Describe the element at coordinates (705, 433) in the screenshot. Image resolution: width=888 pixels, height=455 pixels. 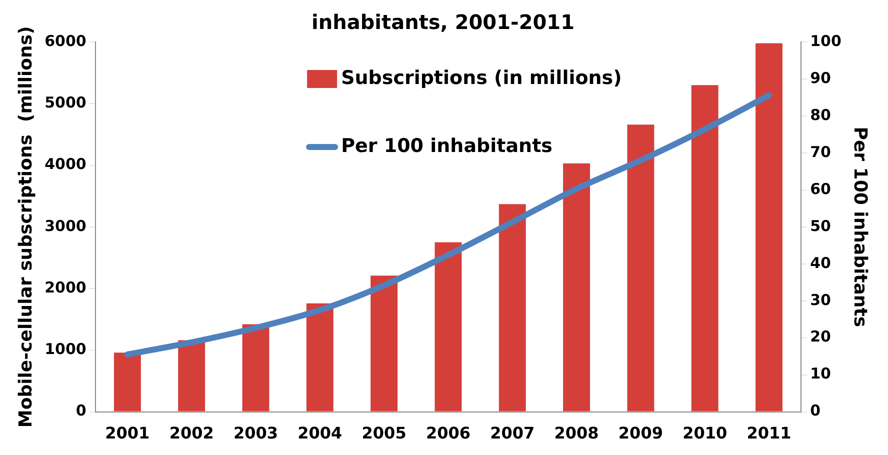
I see `x-tick-label: 2010` at that location.